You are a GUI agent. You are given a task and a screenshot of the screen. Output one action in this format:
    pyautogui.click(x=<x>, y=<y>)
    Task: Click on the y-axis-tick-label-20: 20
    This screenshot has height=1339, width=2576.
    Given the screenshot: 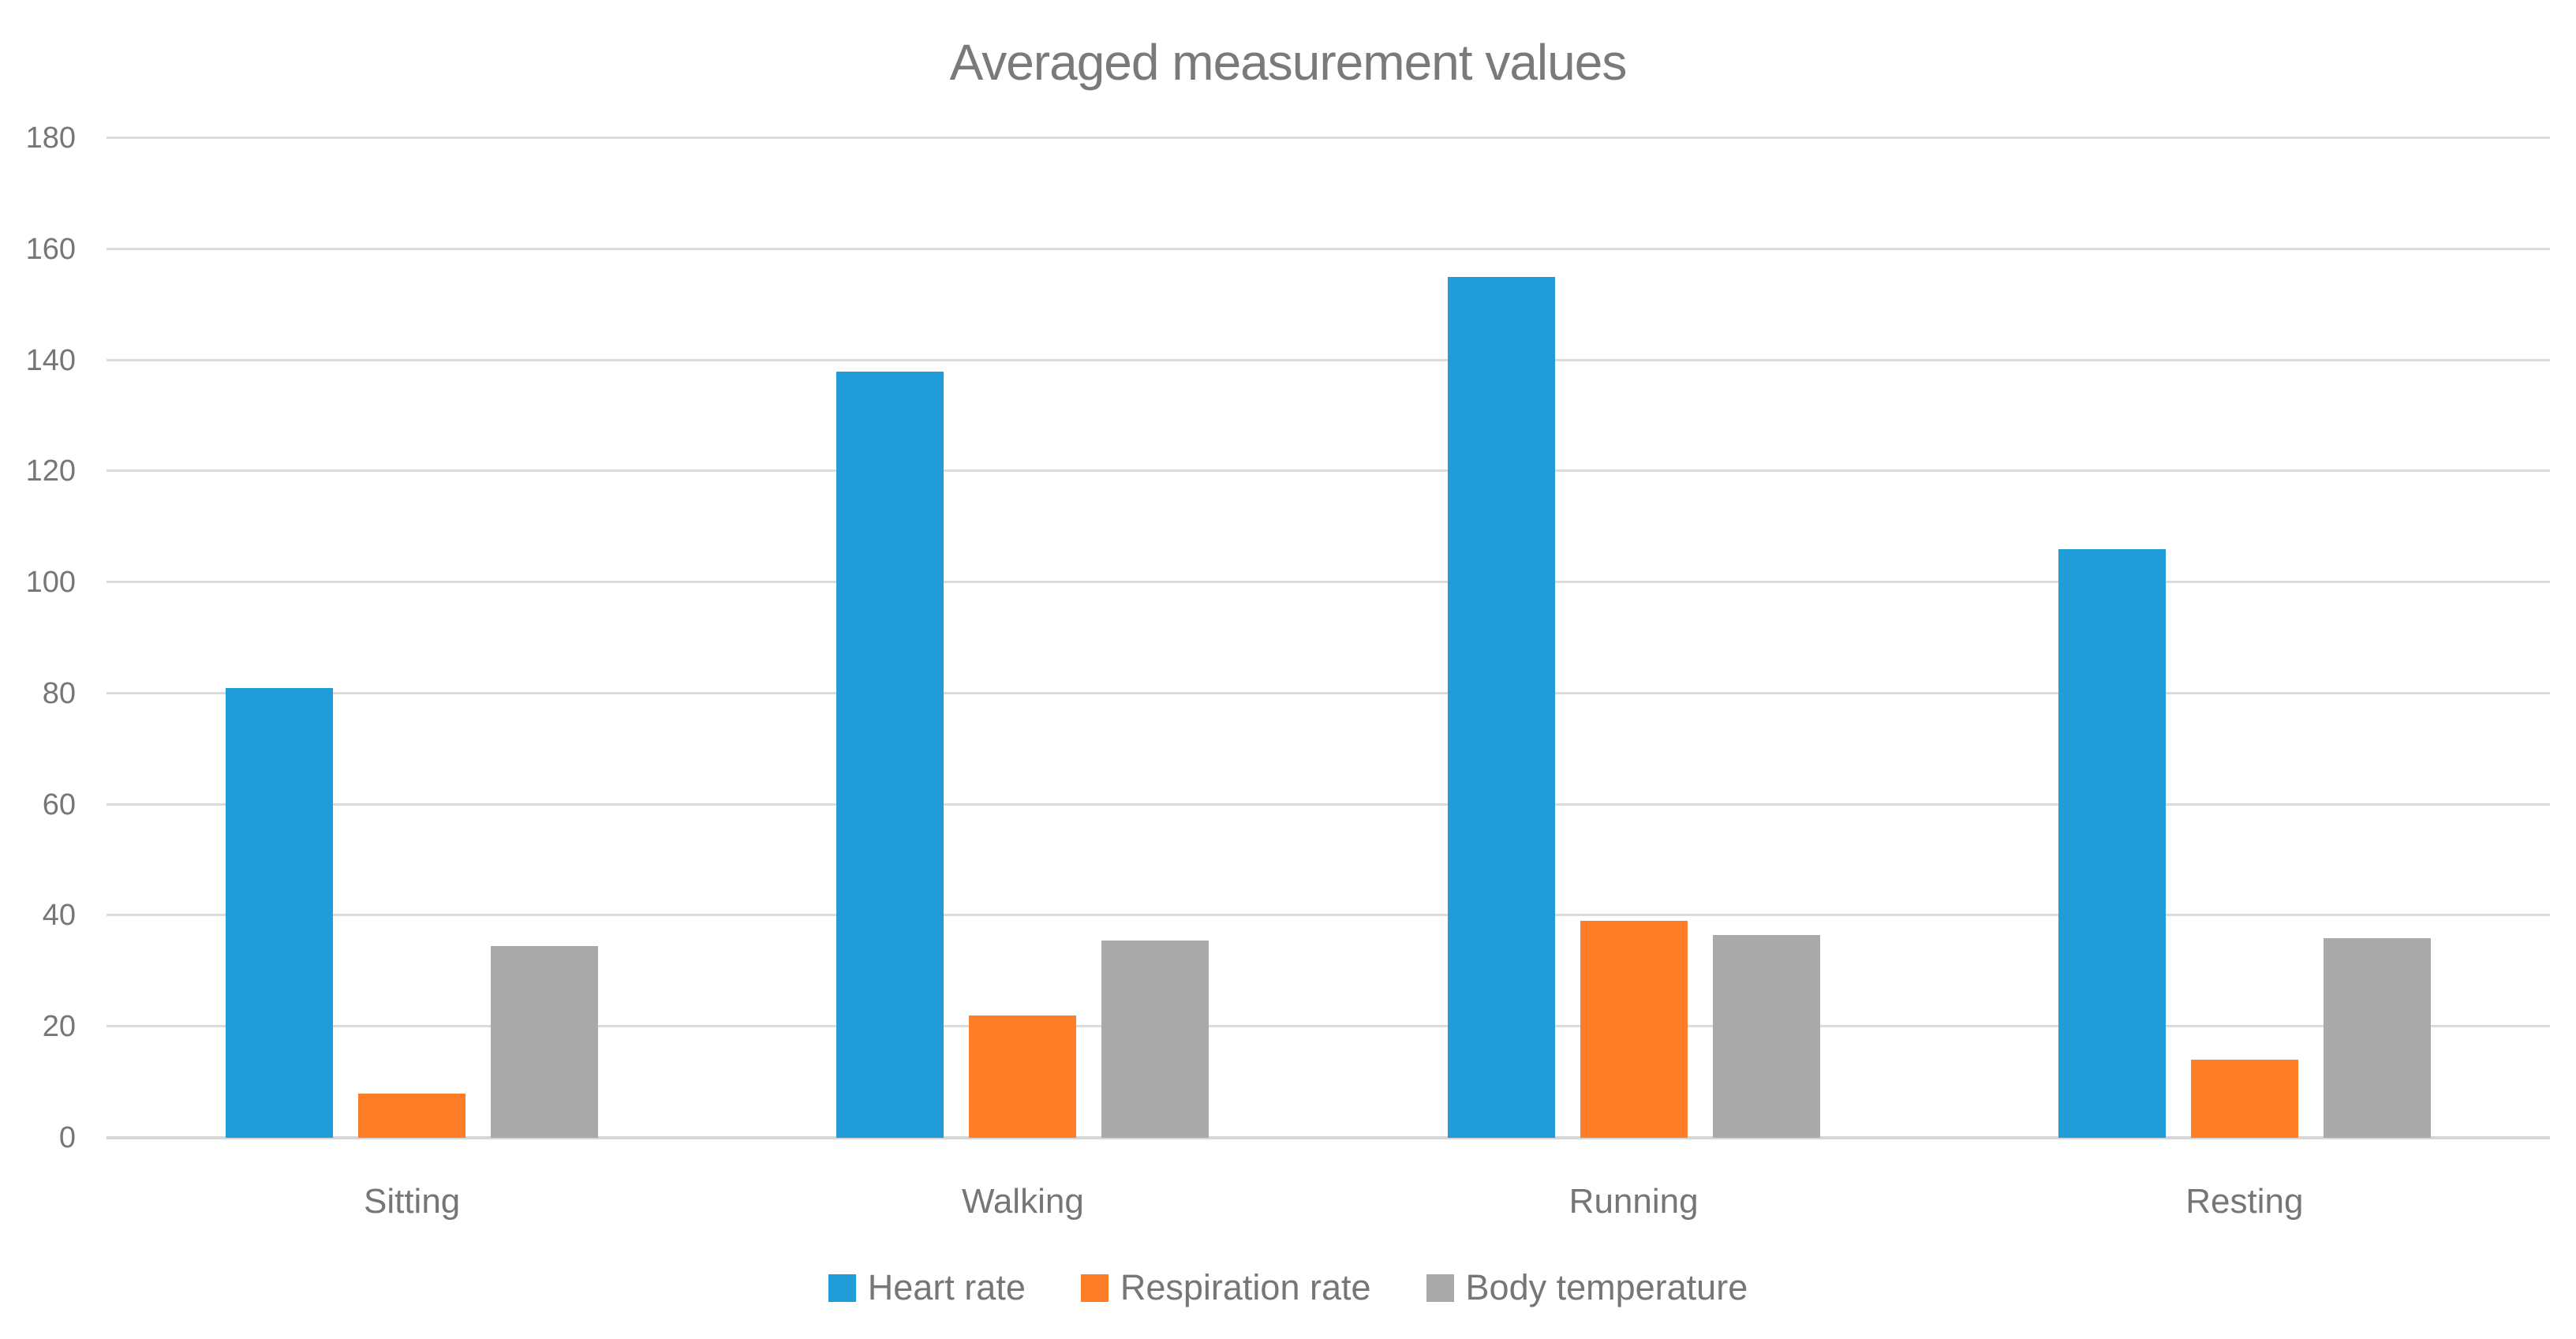 What is the action you would take?
    pyautogui.click(x=59, y=1027)
    